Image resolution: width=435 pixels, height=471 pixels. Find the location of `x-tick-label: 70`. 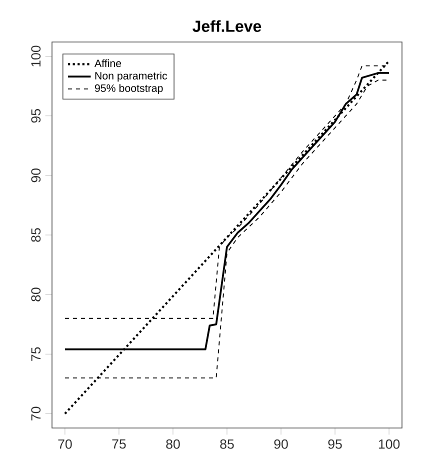

x-tick-label: 70 is located at coordinates (65, 444).